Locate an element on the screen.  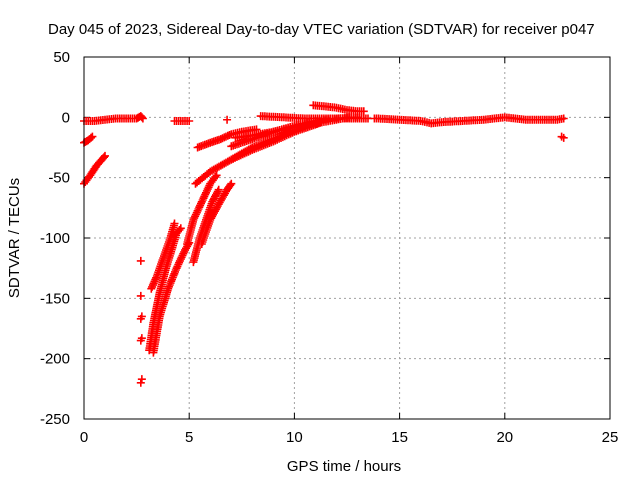
series-arc-steep-b is located at coordinates (165, 289).